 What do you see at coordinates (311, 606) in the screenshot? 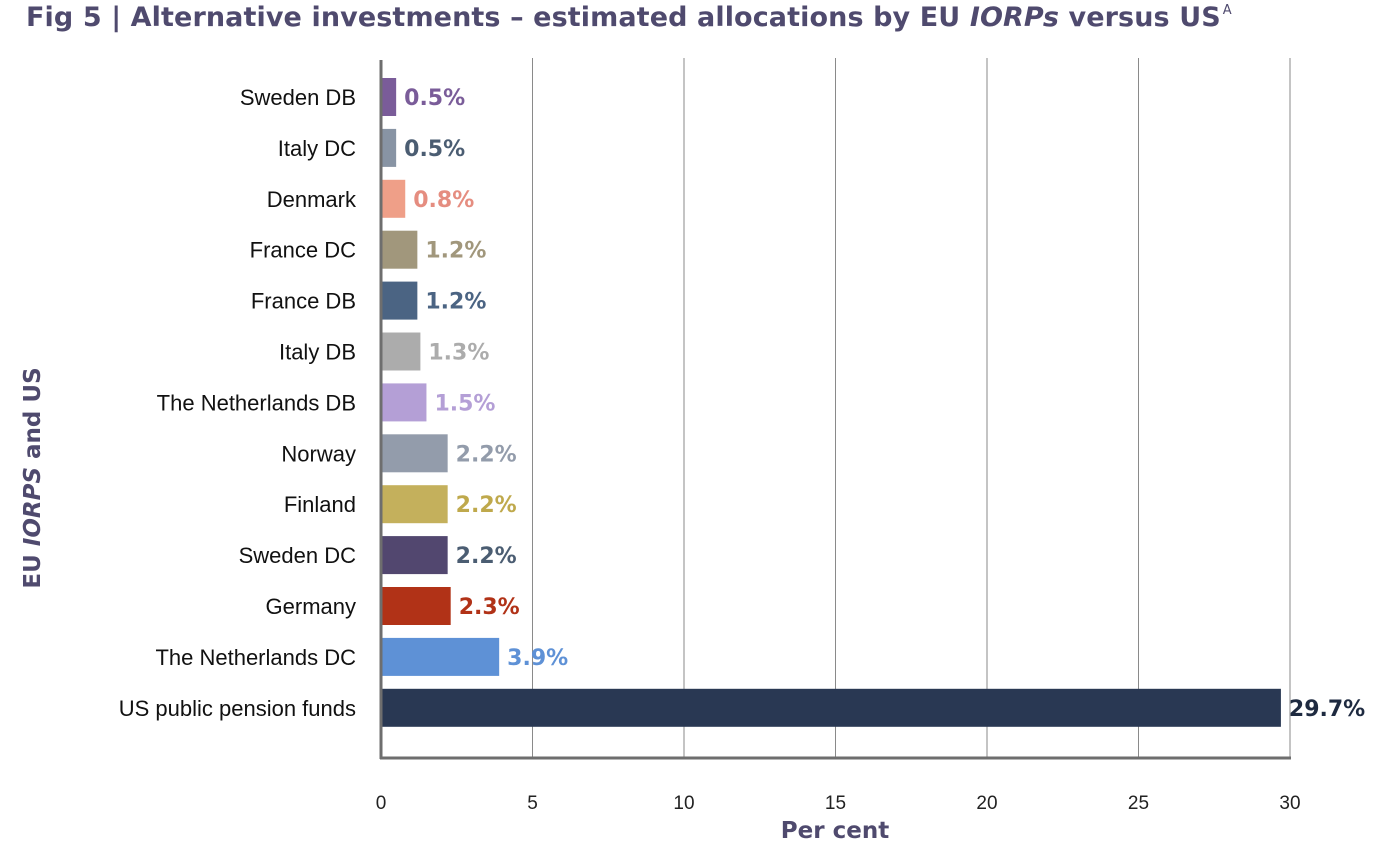
I see `category-label-10: Germany` at bounding box center [311, 606].